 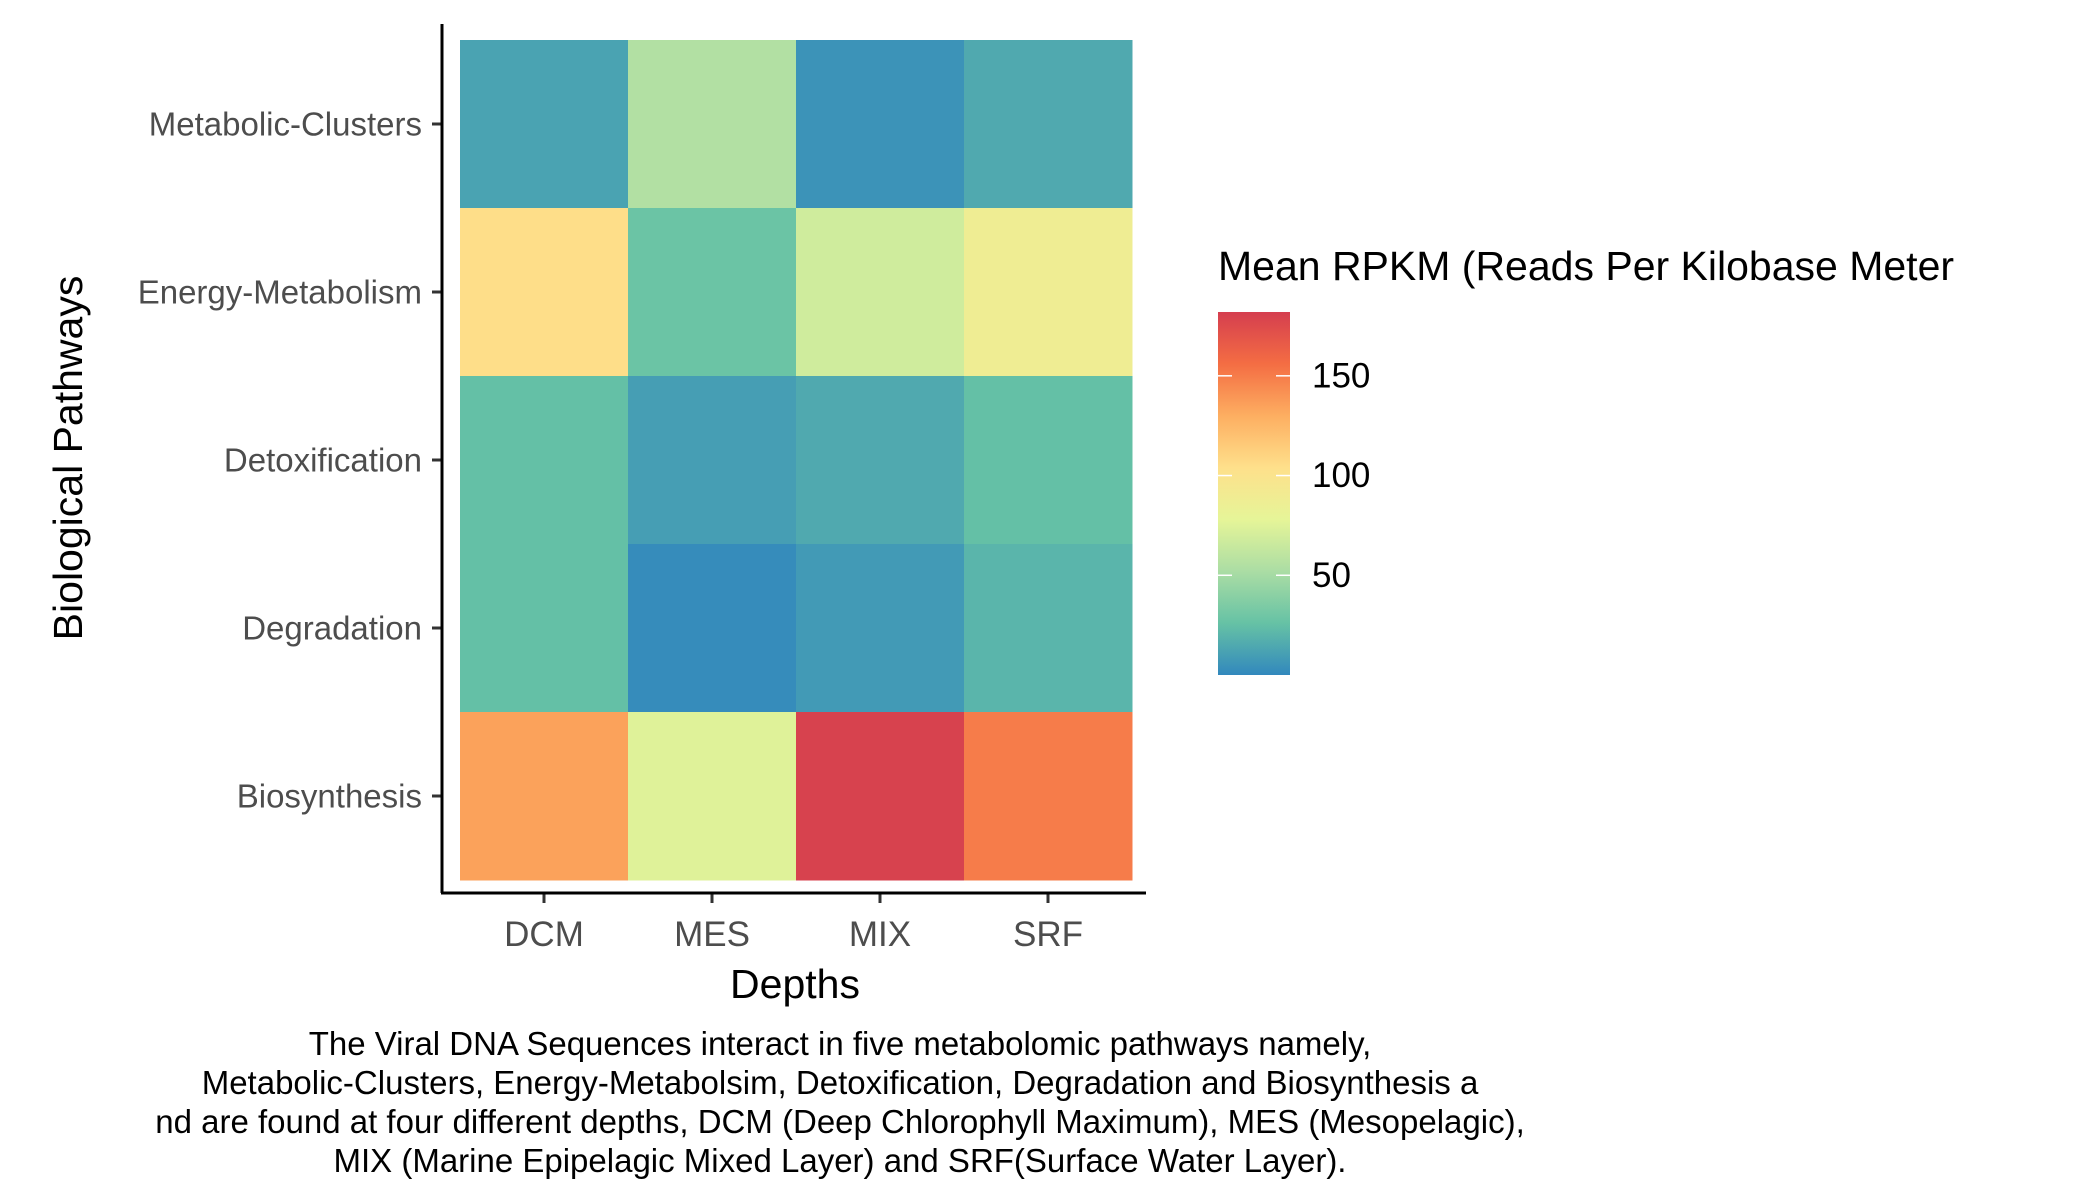 I want to click on x-tick-label: DCM, so click(x=544, y=934).